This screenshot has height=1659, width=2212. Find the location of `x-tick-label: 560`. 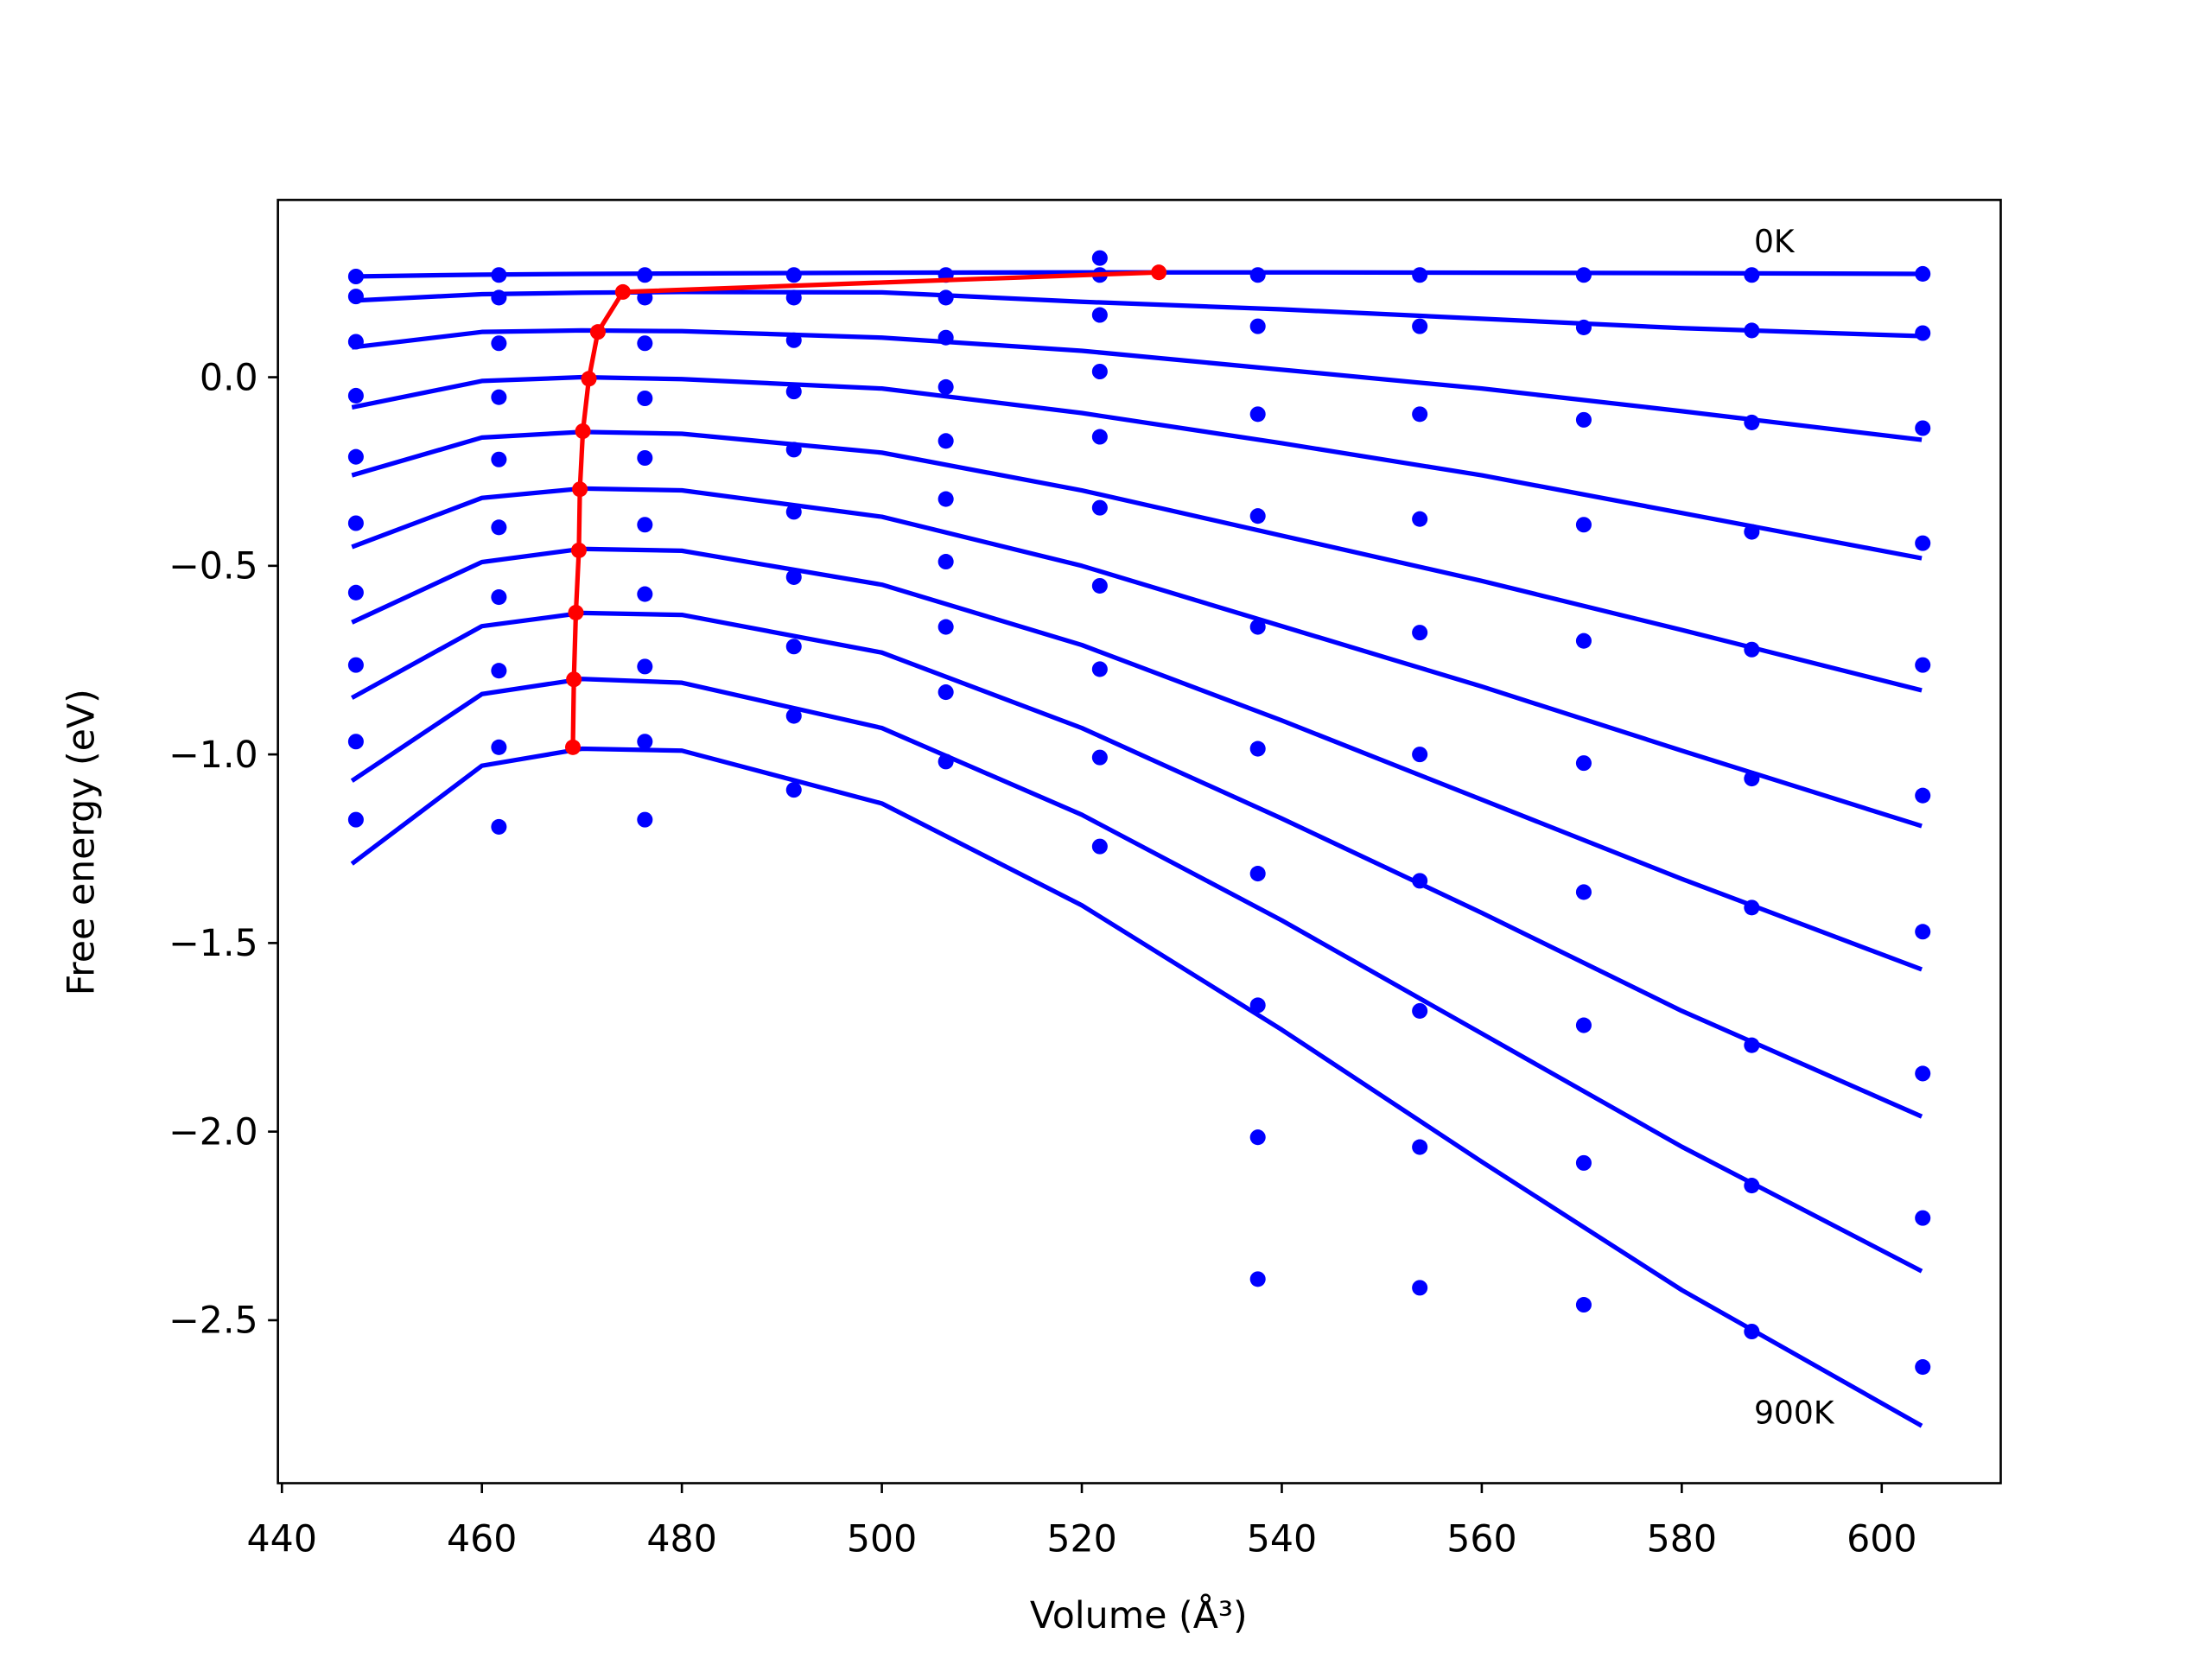

x-tick-label: 560 is located at coordinates (1481, 1538).